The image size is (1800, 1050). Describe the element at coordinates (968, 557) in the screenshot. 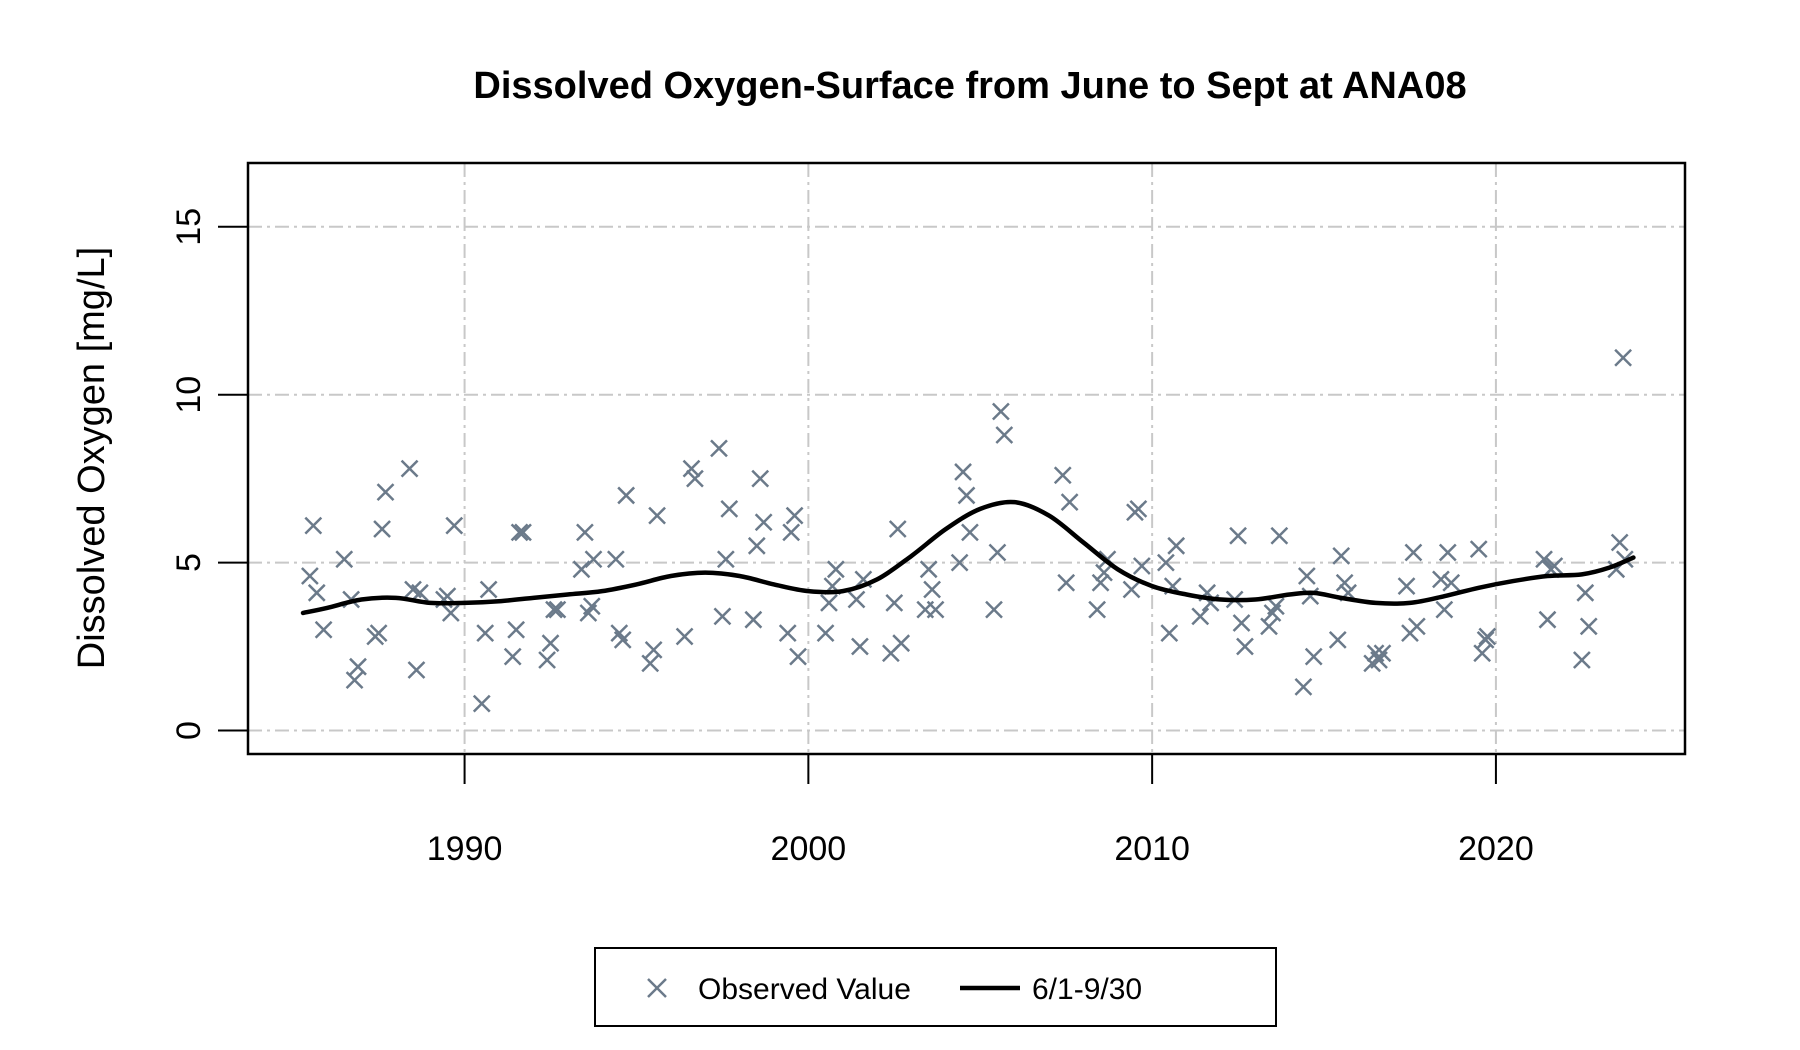

I see `trend-line` at that location.